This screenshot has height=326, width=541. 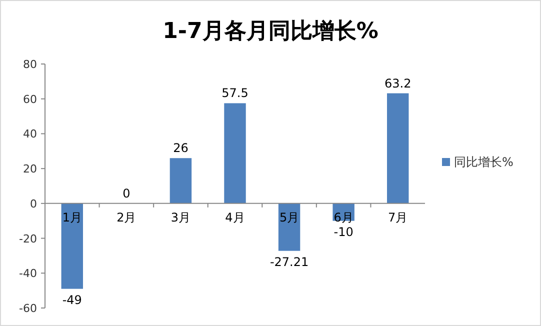 I want to click on y-tick-label: -60, so click(x=28, y=308).